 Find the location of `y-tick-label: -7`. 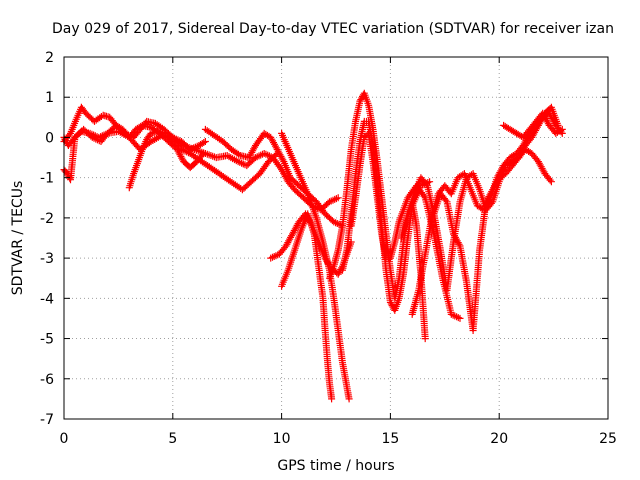

y-tick-label: -7 is located at coordinates (47, 420).